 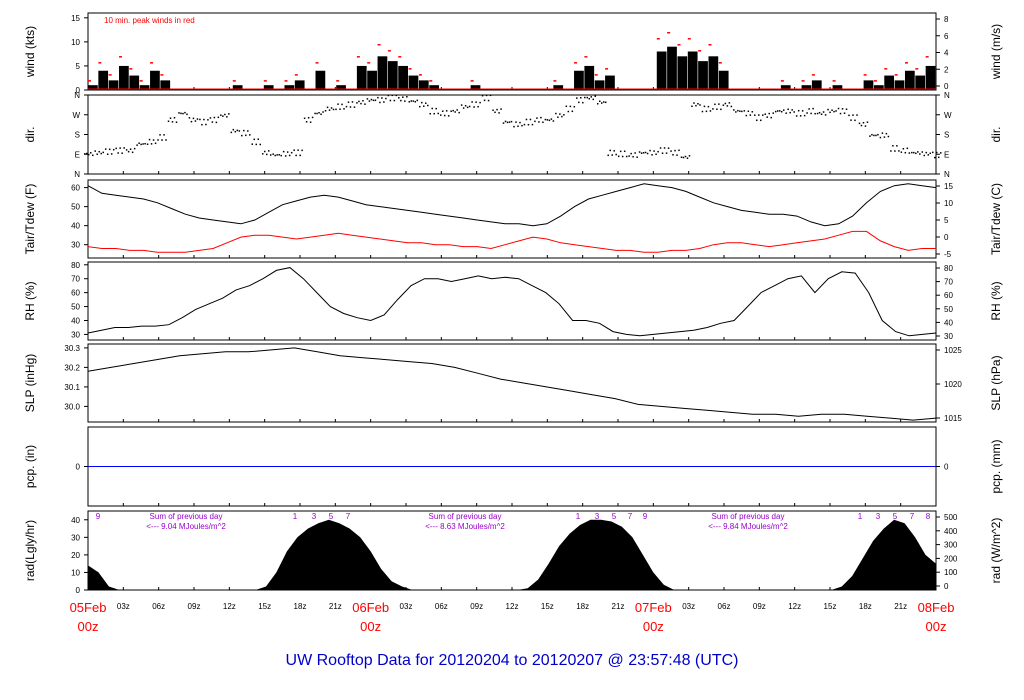 I want to click on xtick-label: 06z, so click(x=441, y=606).